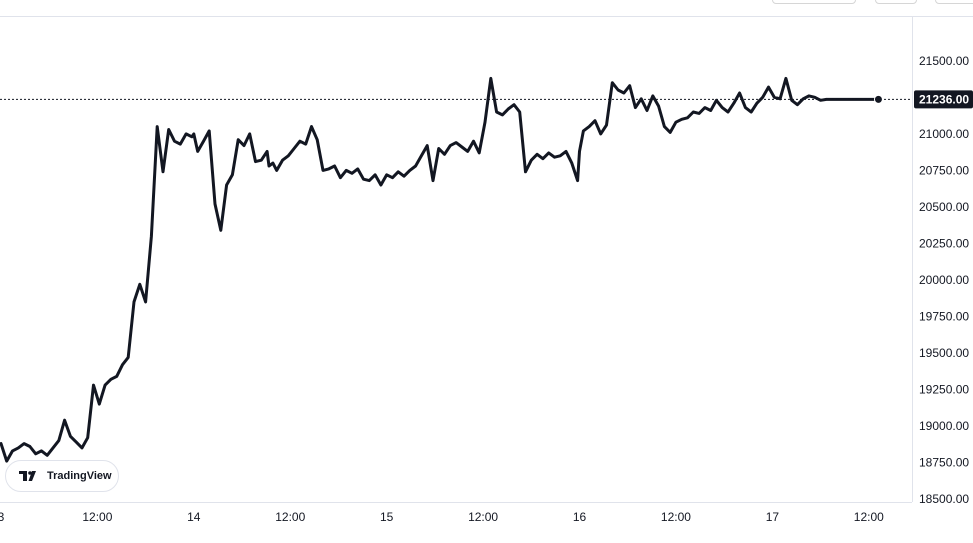  I want to click on last-price-label: 21236.00, so click(944, 99).